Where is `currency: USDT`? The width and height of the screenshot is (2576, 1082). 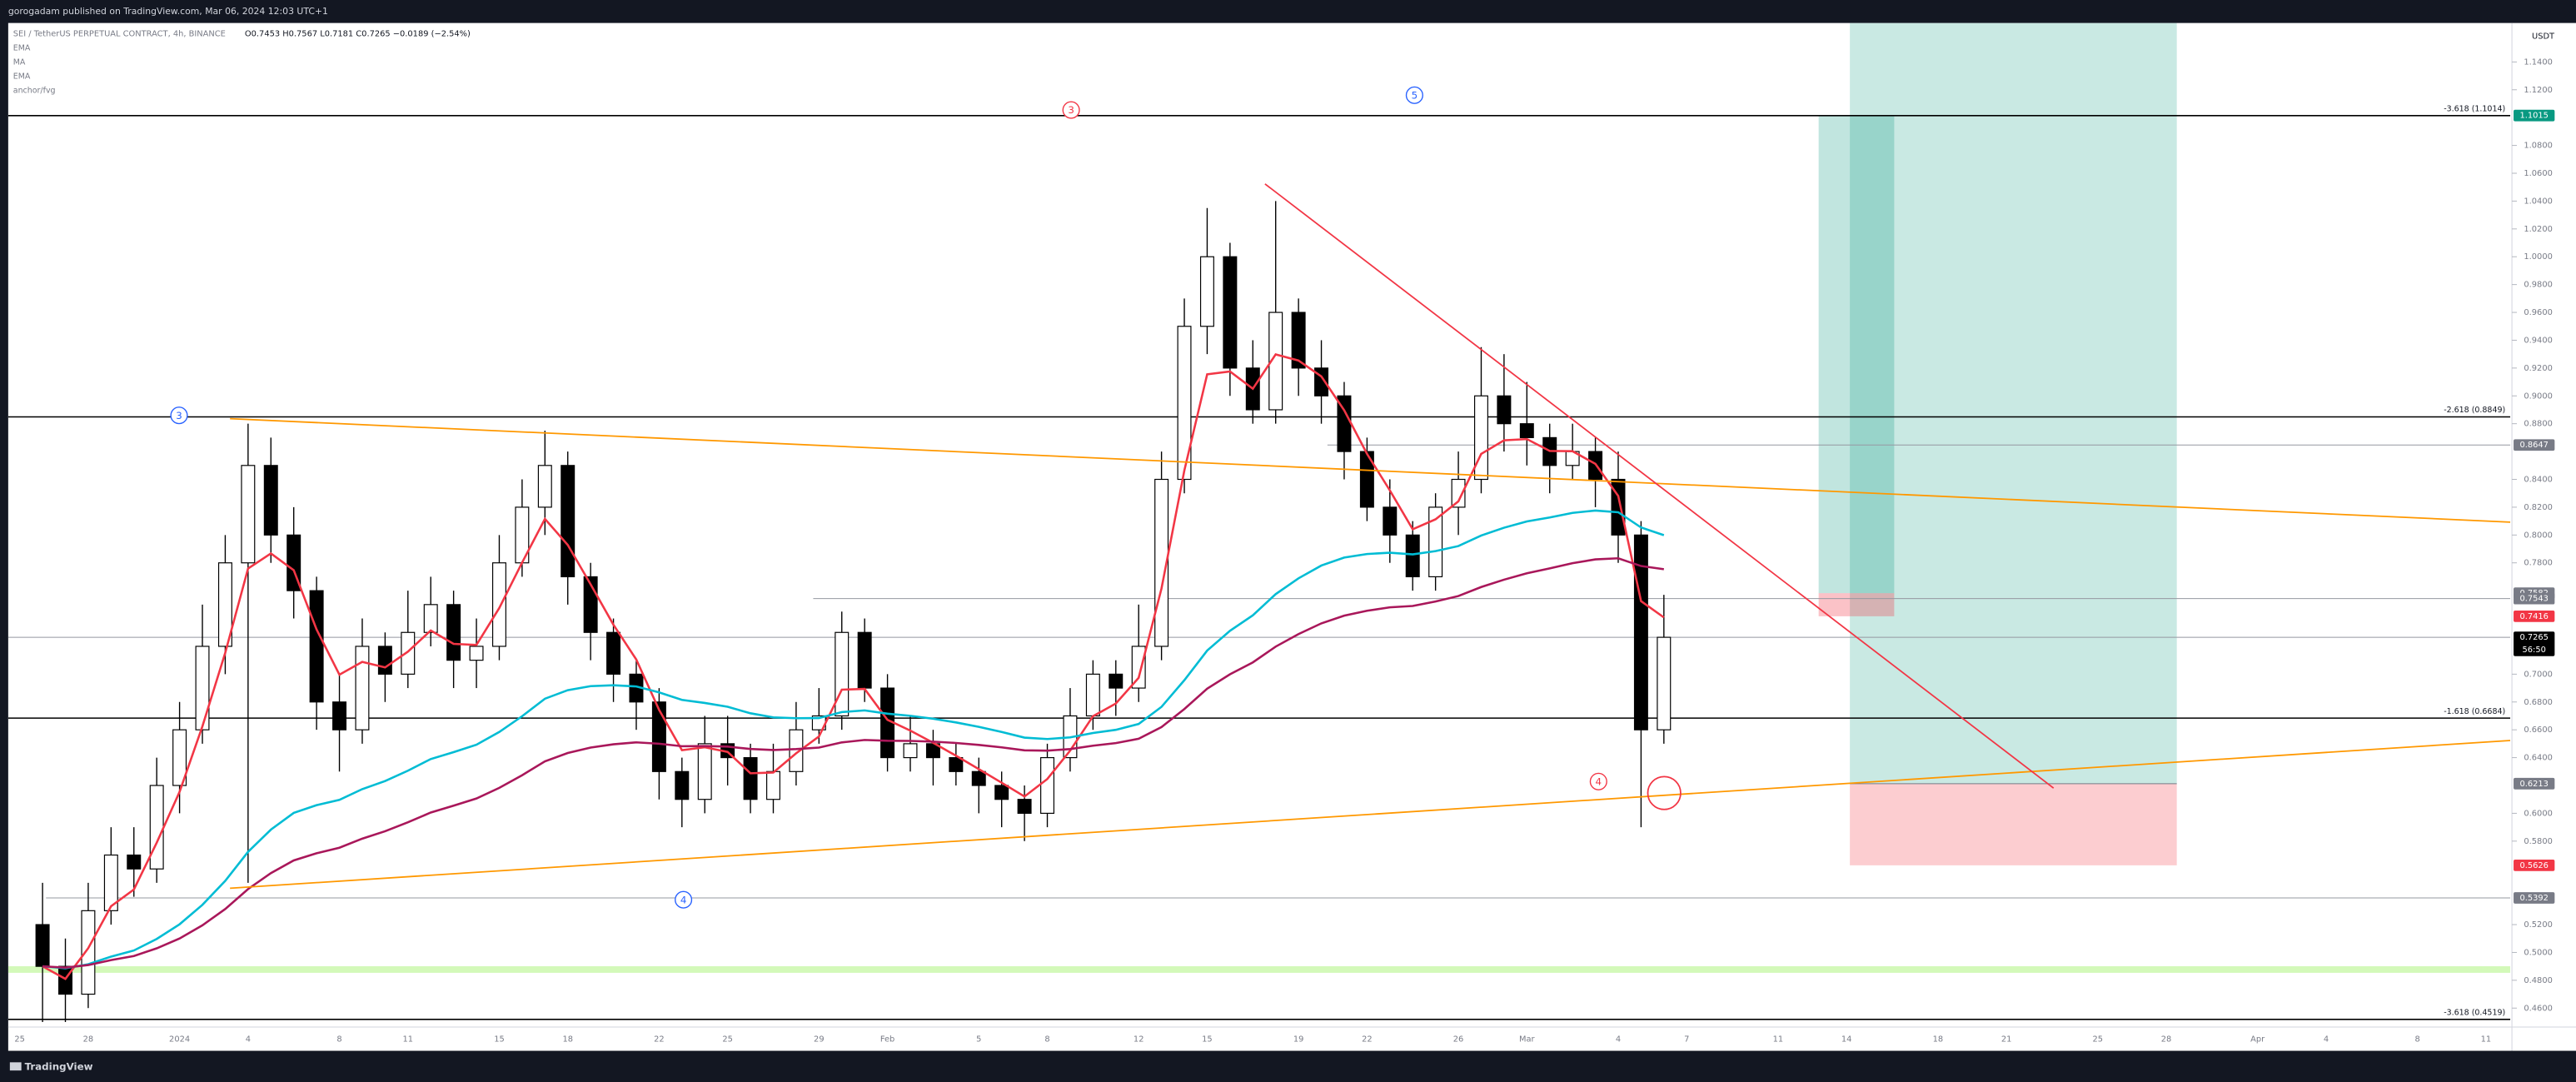 currency: USDT is located at coordinates (2543, 36).